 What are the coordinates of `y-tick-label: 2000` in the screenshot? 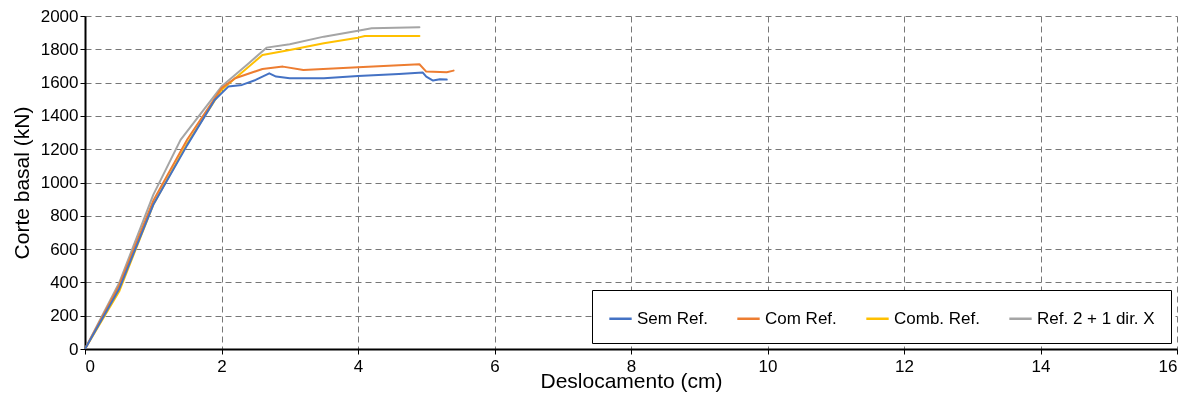 It's located at (59, 16).